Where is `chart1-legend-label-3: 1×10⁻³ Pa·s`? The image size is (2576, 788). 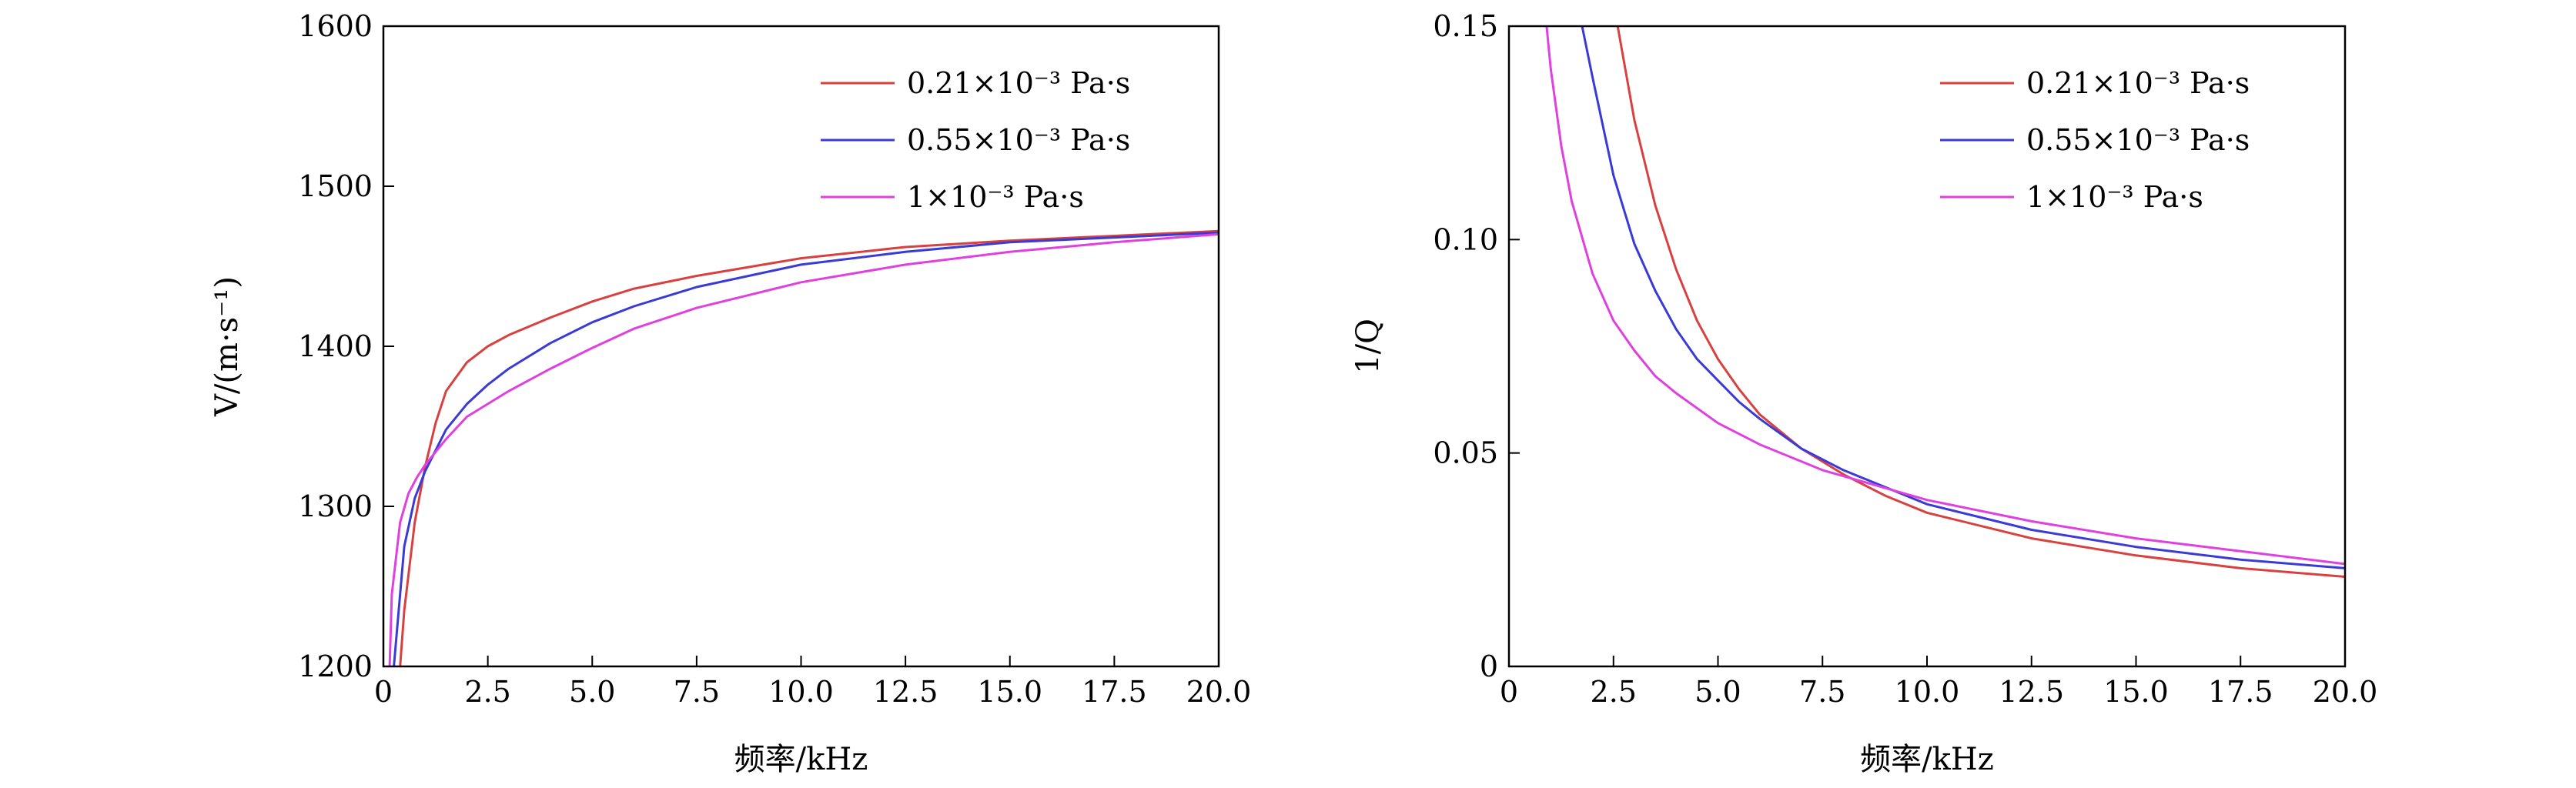 chart1-legend-label-3: 1×10⁻³ Pa·s is located at coordinates (995, 197).